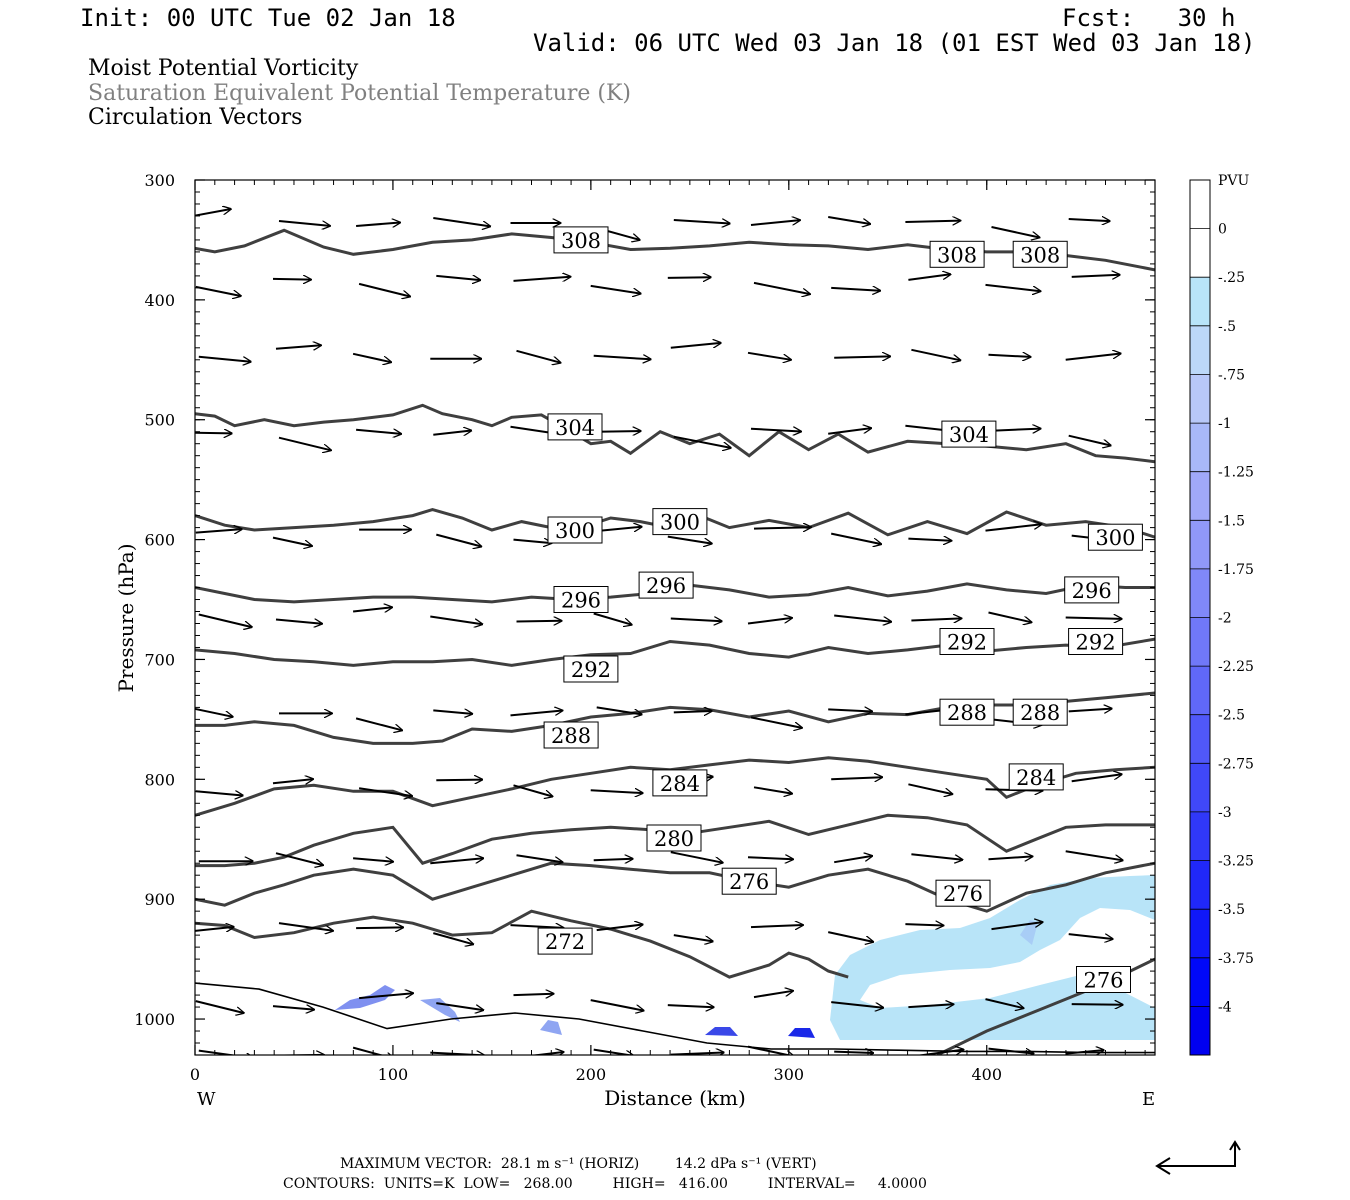 The width and height of the screenshot is (1350, 1200). I want to click on contour-label: 304, so click(969, 435).